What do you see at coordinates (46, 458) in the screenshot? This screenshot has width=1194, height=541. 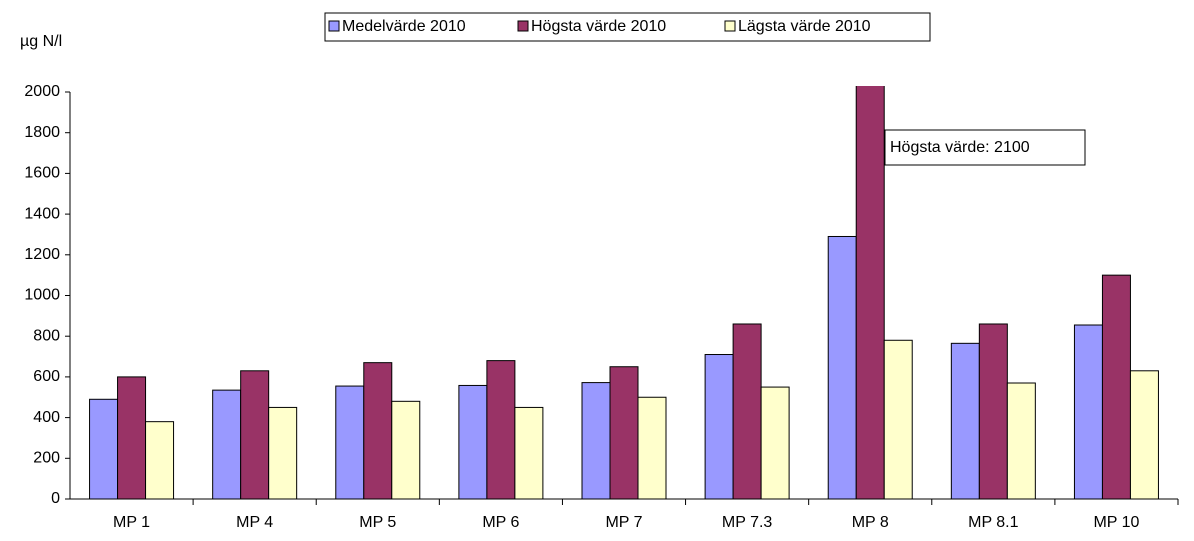 I see `y-tick-label: 200` at bounding box center [46, 458].